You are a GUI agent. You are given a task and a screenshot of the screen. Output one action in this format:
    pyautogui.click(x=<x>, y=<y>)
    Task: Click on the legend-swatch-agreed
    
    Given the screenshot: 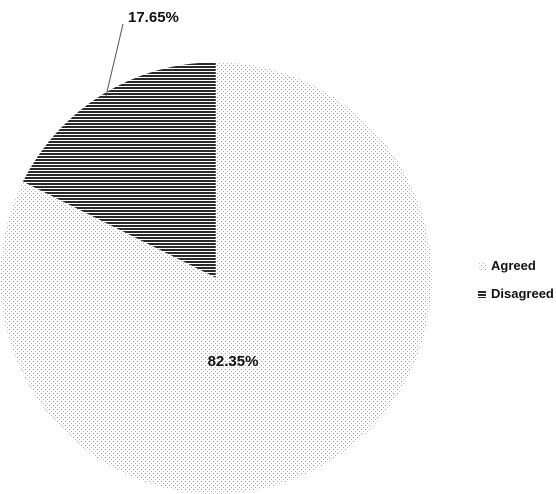 What is the action you would take?
    pyautogui.click(x=482, y=266)
    